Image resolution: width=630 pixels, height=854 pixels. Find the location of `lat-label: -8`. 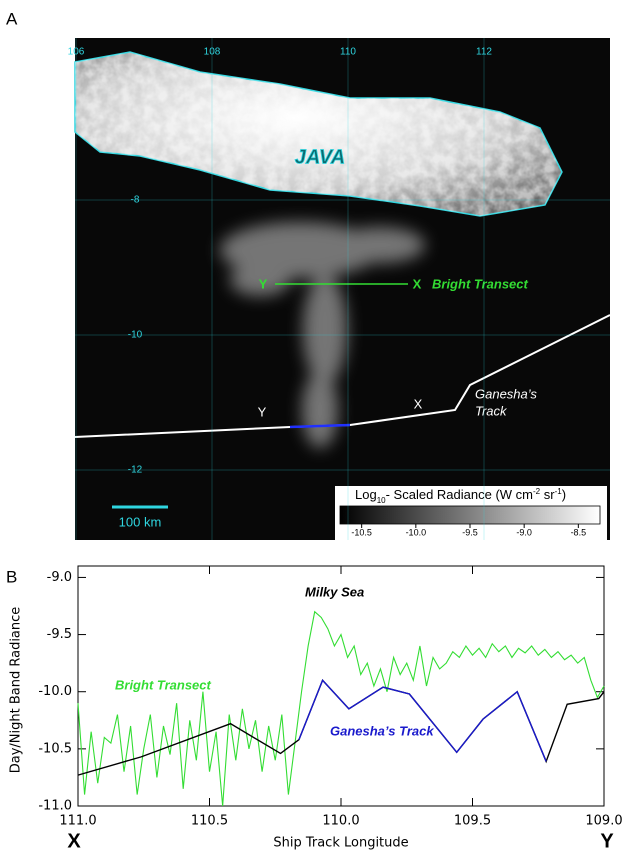

lat-label: -8 is located at coordinates (135, 200).